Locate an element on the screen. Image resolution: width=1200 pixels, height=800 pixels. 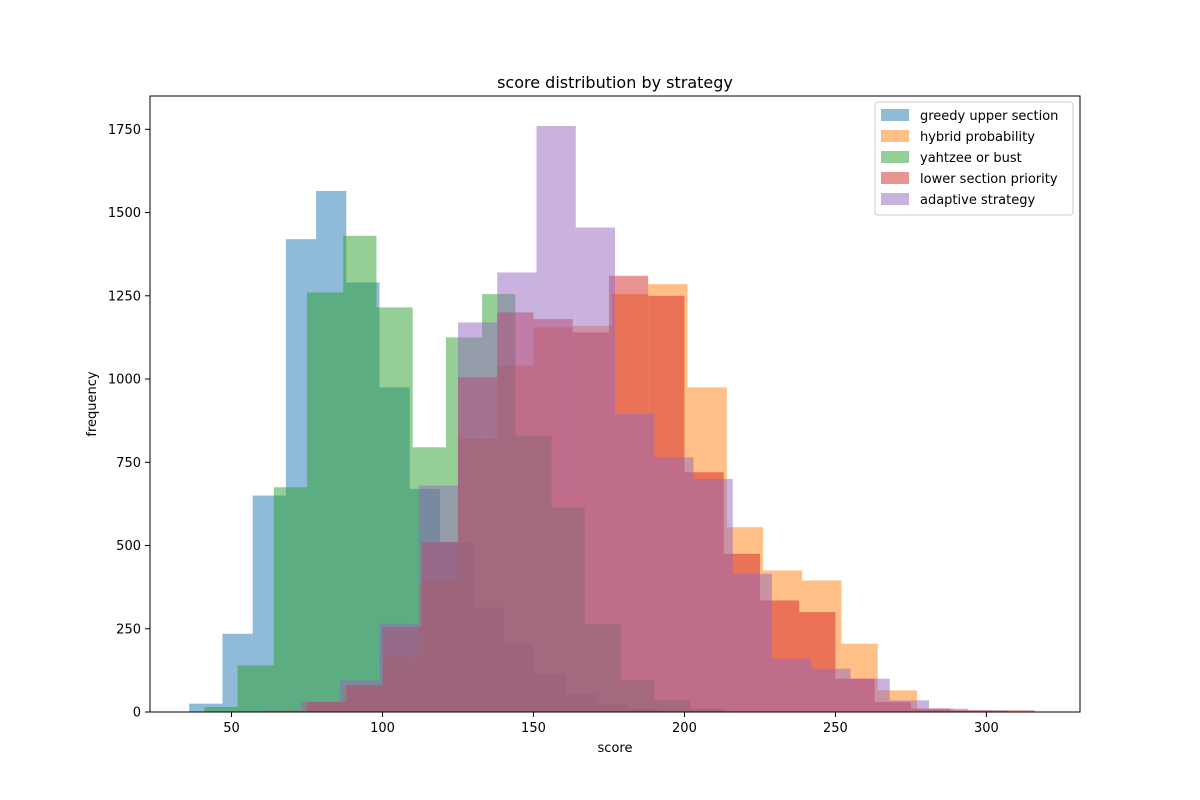
y-tick-label: 1250 is located at coordinates (124, 296).